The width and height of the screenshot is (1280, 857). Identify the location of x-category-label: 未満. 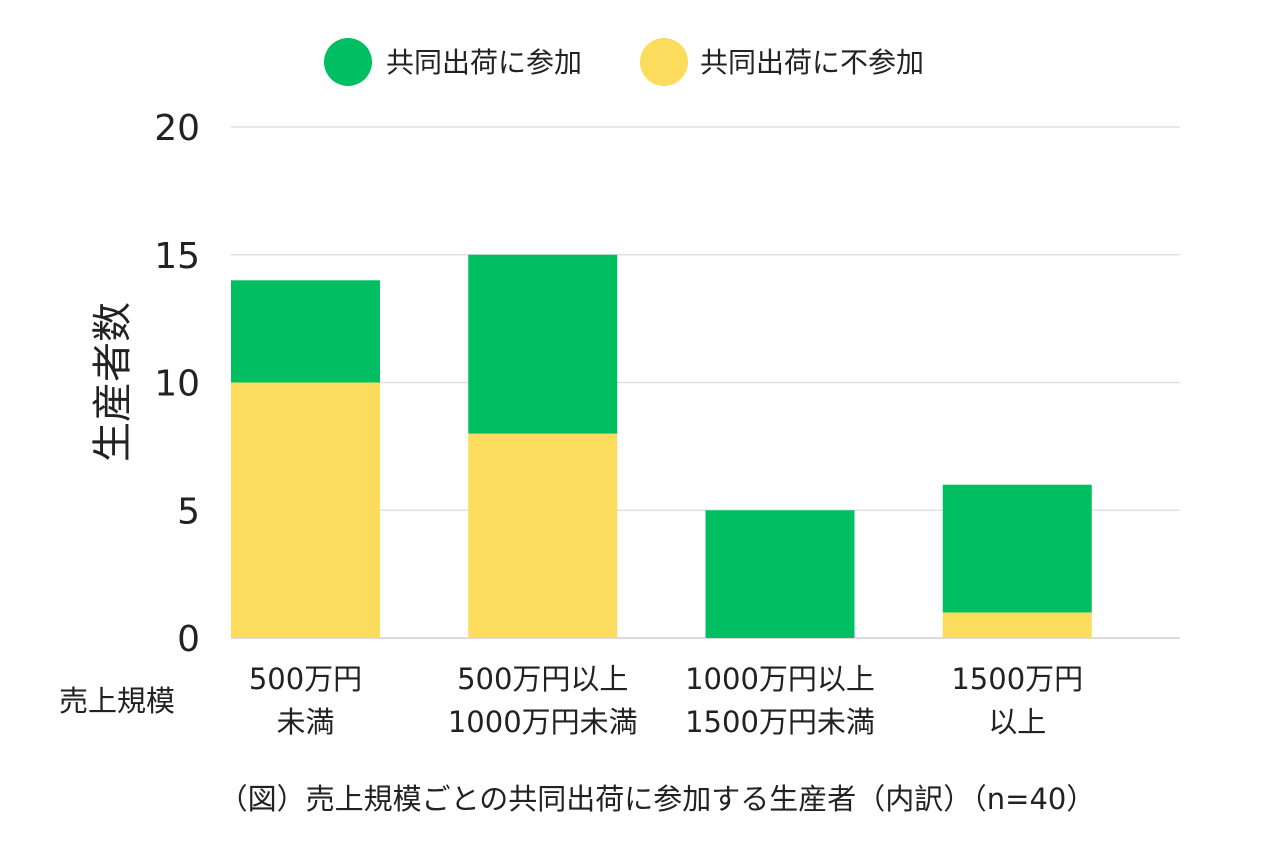
(305, 722).